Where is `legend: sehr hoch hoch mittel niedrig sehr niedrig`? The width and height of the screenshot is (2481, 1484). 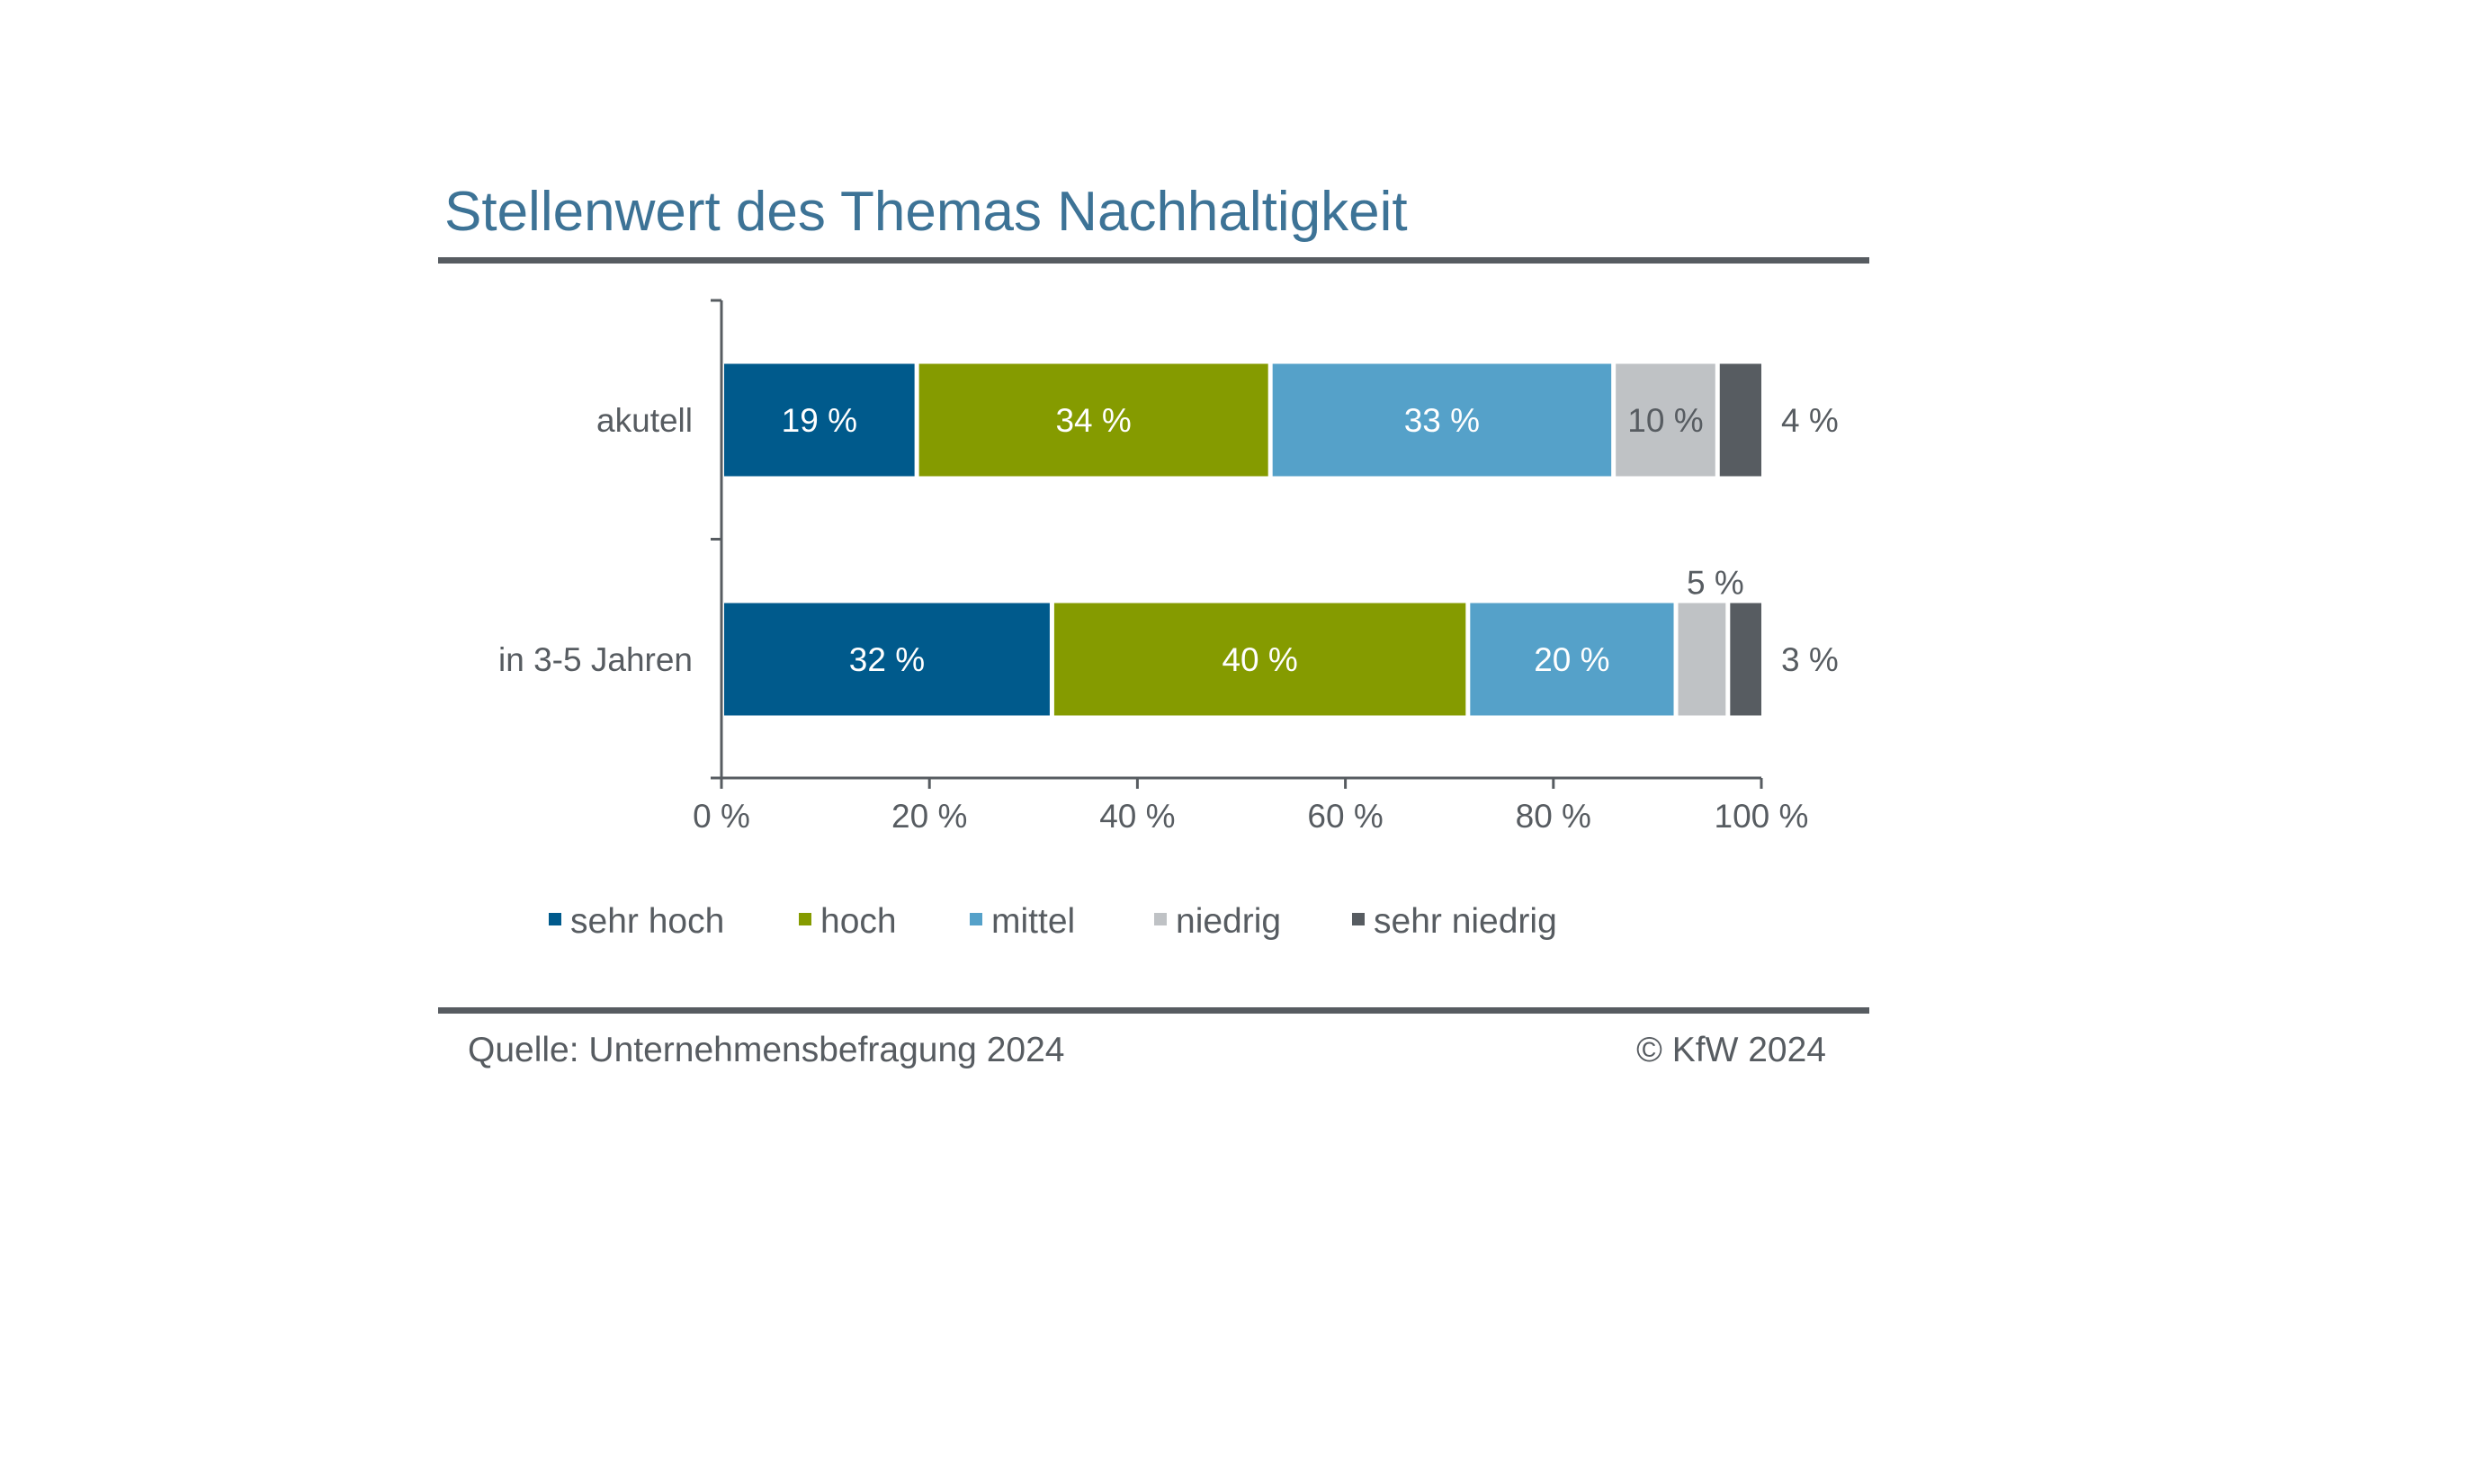 legend: sehr hoch hoch mittel niedrig sehr niedrig is located at coordinates (1053, 921).